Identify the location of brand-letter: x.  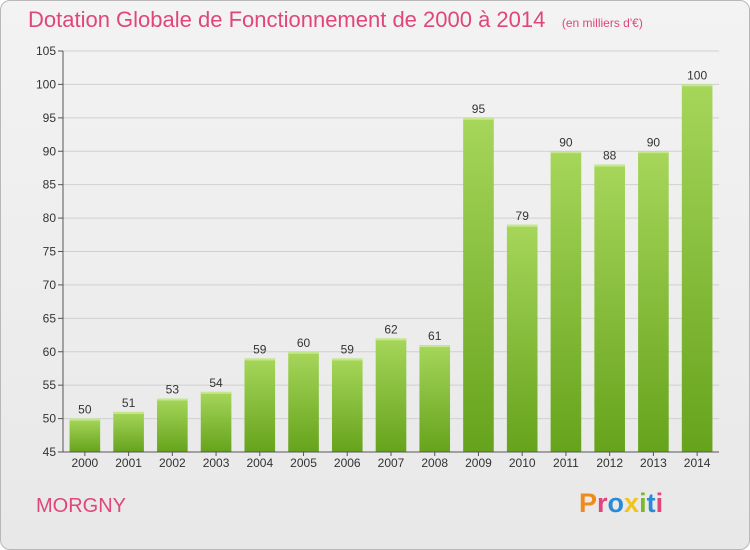
(632, 503).